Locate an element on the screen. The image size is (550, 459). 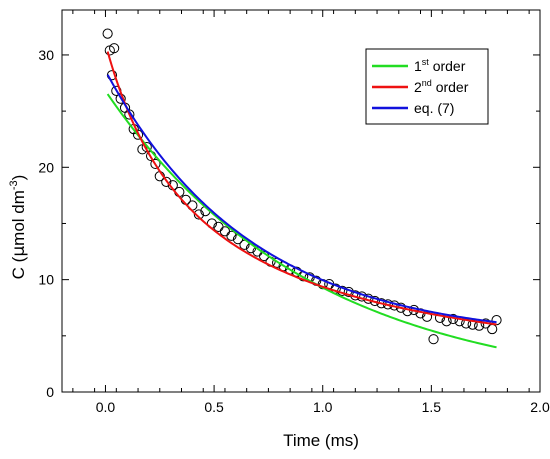
legend-label: eq. (7) is located at coordinates (434, 108).